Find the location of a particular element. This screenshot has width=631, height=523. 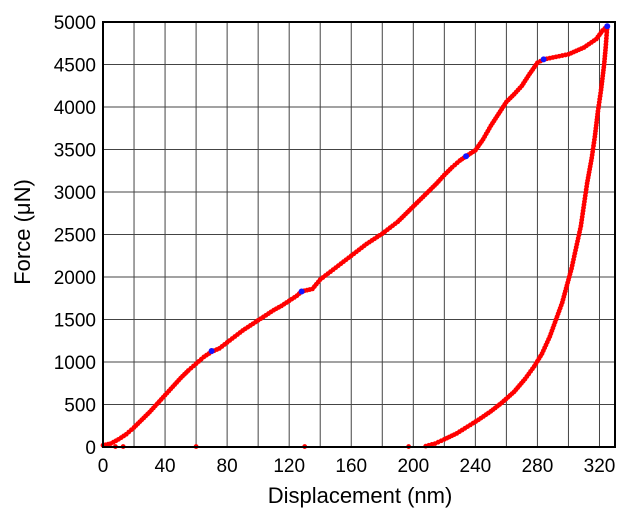

y-axis-label: Force (μN) is located at coordinates (22, 232).